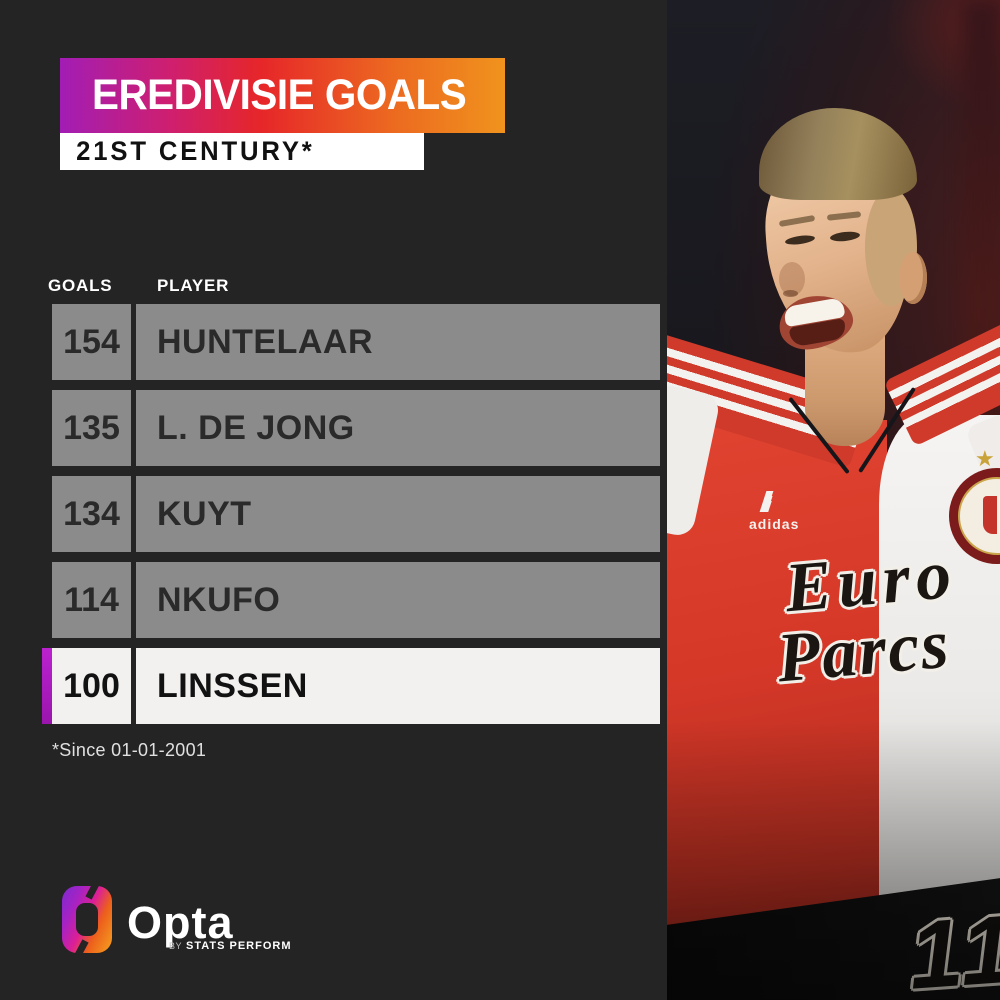  Describe the element at coordinates (193, 285) in the screenshot. I see `player-column-header: PLAYER` at that location.